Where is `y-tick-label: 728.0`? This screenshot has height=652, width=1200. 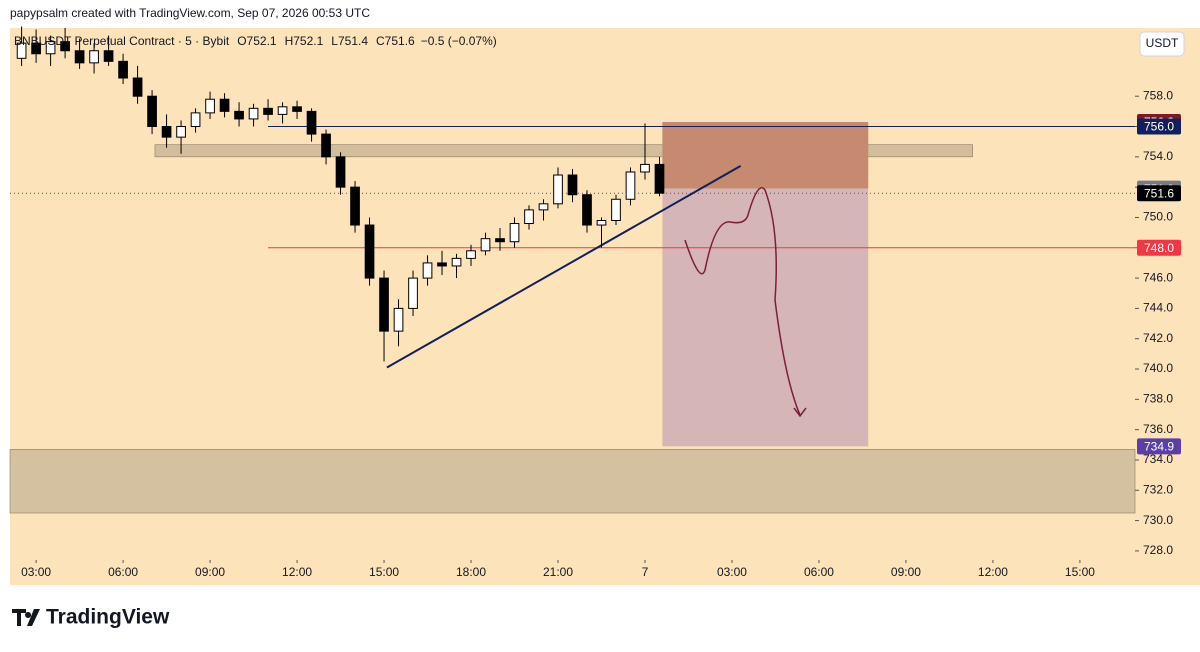
y-tick-label: 728.0 is located at coordinates (1158, 550).